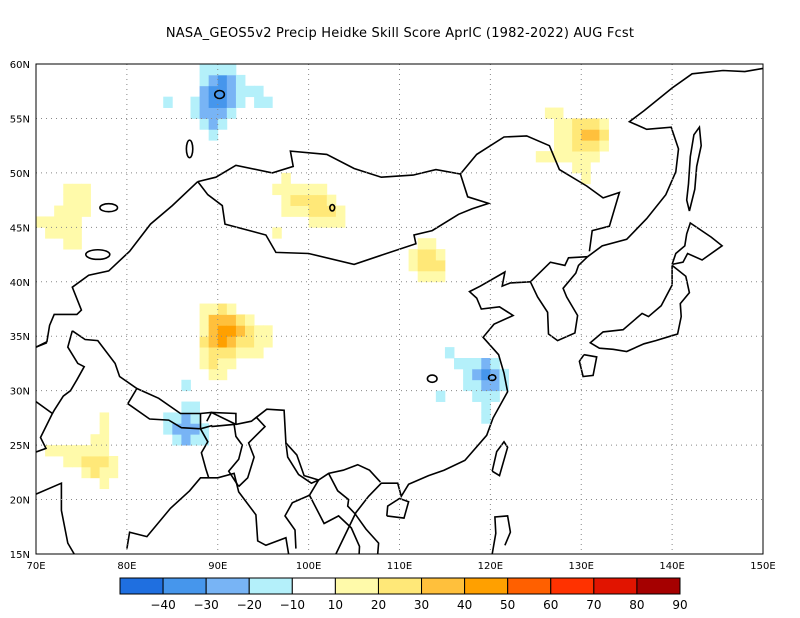 The height and width of the screenshot is (618, 800). I want to click on latitude-label: 15N, so click(20, 555).